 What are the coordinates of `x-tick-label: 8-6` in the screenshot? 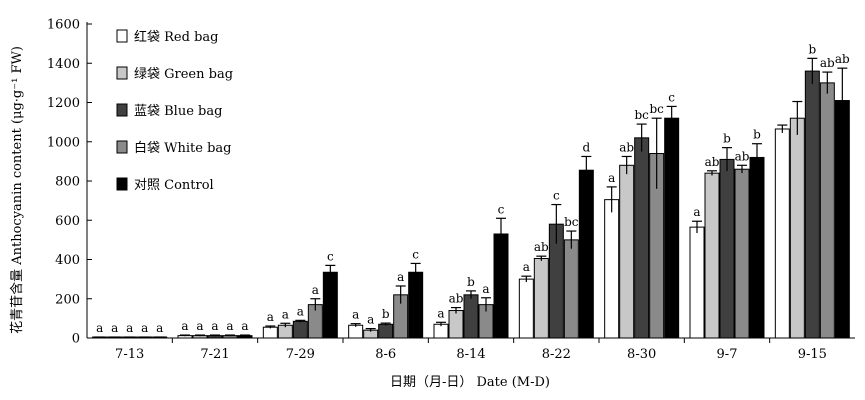 It's located at (385, 354).